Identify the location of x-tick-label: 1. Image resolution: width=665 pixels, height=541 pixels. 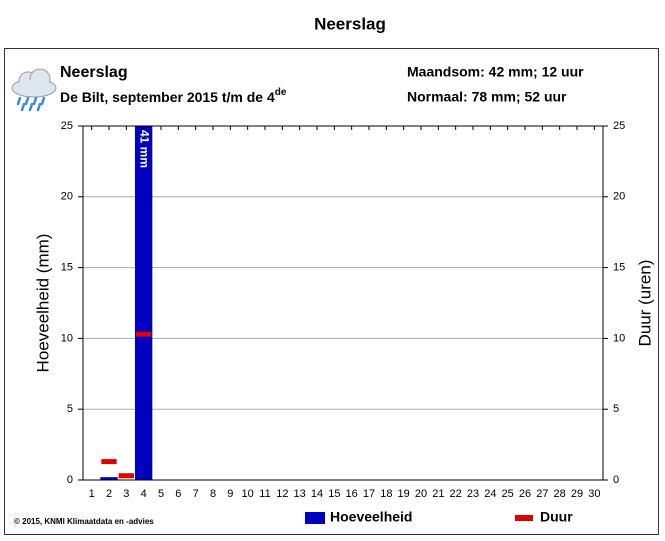
(92, 494).